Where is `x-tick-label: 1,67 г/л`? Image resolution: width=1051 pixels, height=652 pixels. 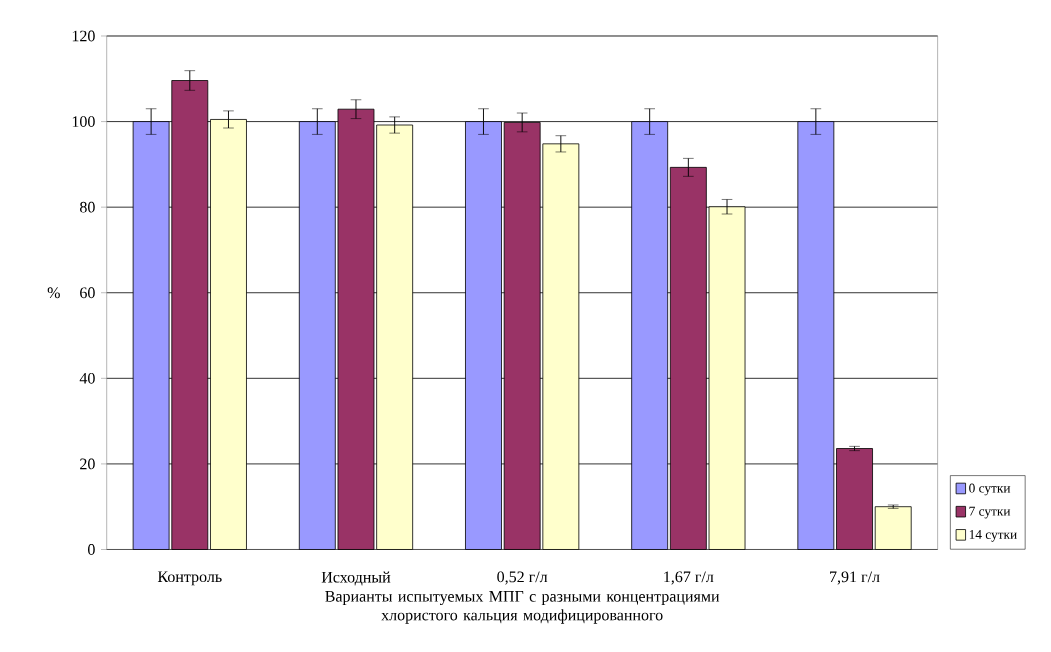 x-tick-label: 1,67 г/л is located at coordinates (689, 578).